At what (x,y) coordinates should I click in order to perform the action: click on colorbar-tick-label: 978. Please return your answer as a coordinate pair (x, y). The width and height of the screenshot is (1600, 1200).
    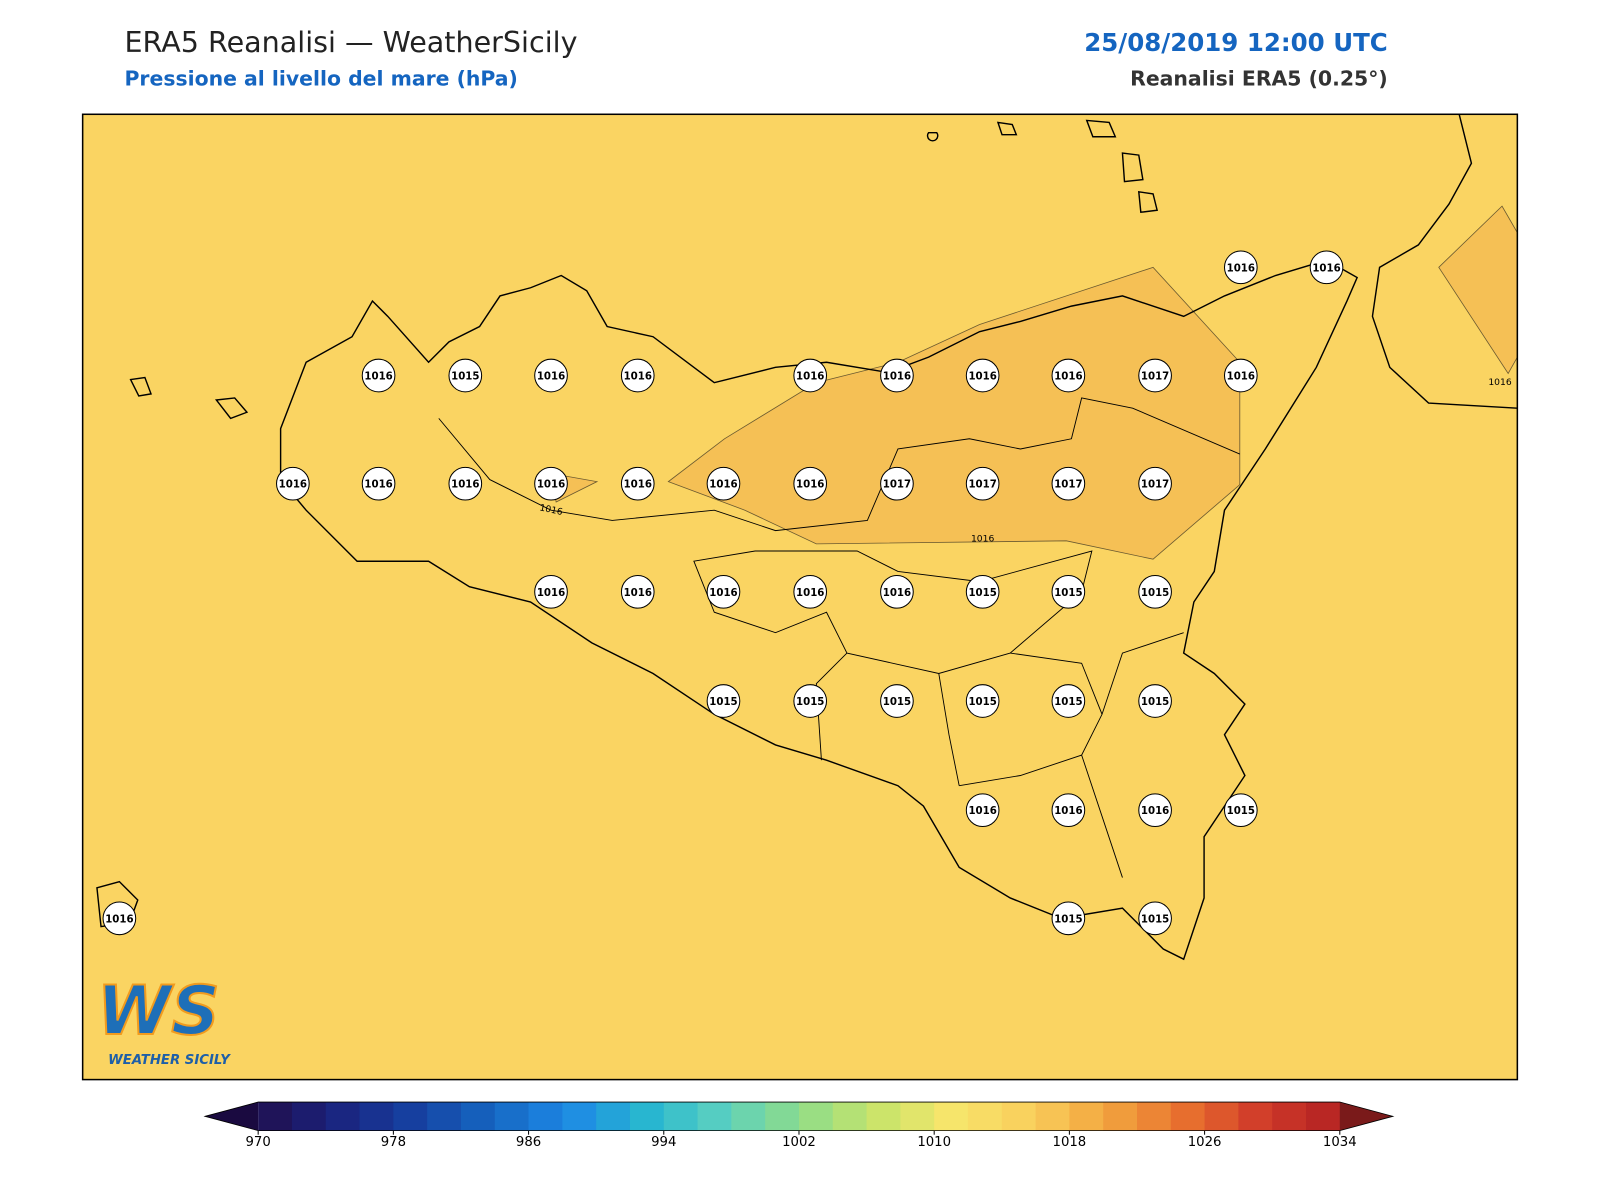
    Looking at the image, I should click on (393, 1142).